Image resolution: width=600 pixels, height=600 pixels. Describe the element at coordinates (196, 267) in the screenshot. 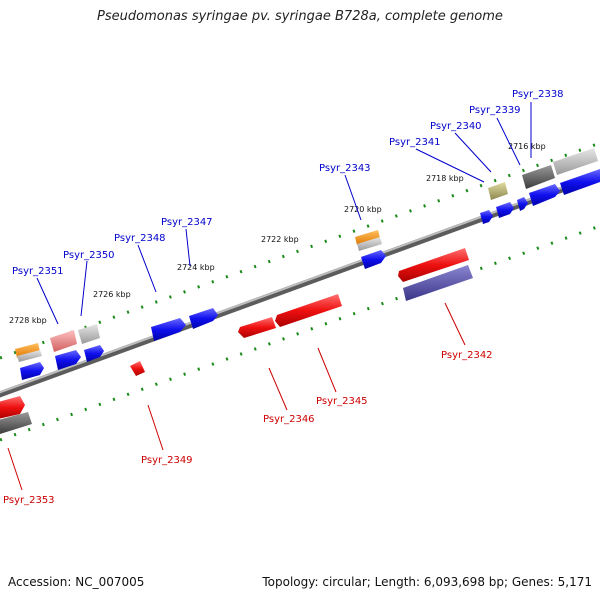

I see `tick-label: 2724 kbp` at that location.